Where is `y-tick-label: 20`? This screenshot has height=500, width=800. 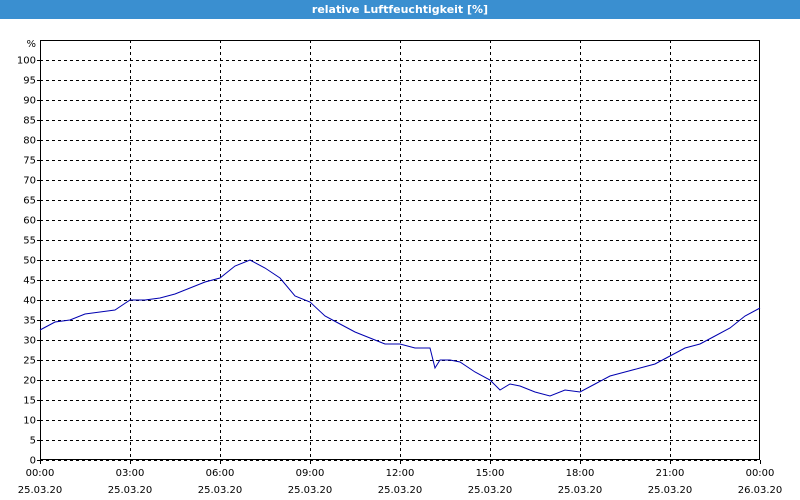 y-tick-label: 20 is located at coordinates (29, 381).